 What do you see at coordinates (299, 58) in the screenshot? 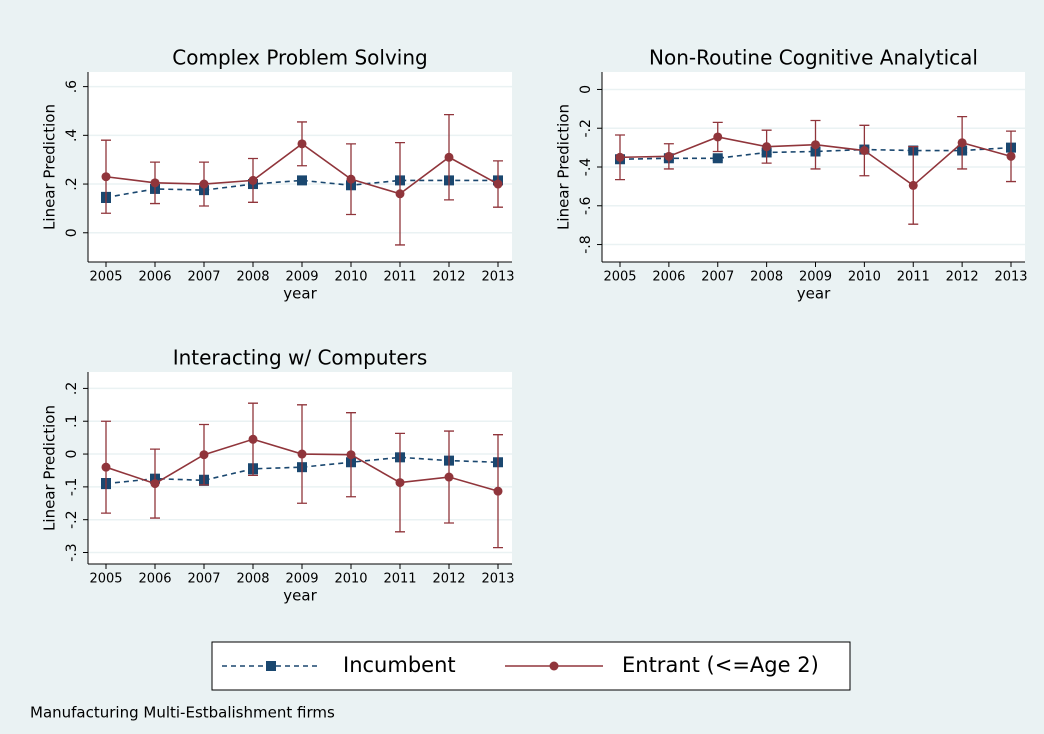
I see `panel-title: Complex Problem Solving` at bounding box center [299, 58].